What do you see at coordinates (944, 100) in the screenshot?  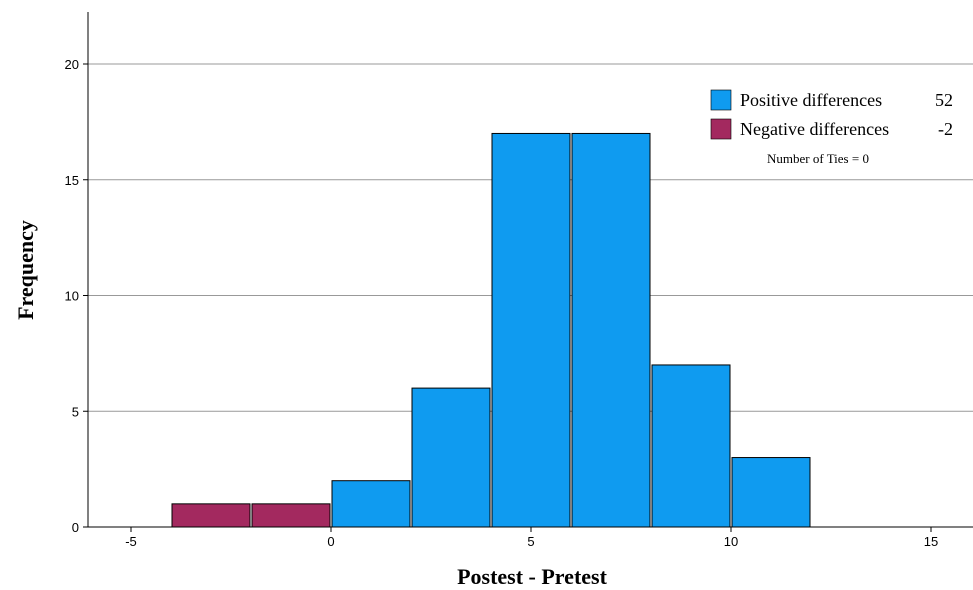 I see `legend-count-positive: 52` at bounding box center [944, 100].